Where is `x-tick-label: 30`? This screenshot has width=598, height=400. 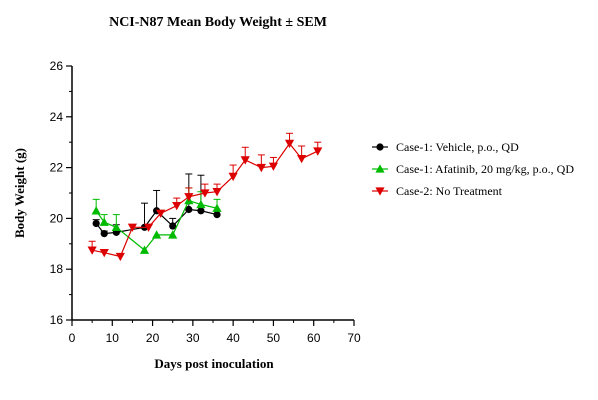 x-tick-label: 30 is located at coordinates (193, 338).